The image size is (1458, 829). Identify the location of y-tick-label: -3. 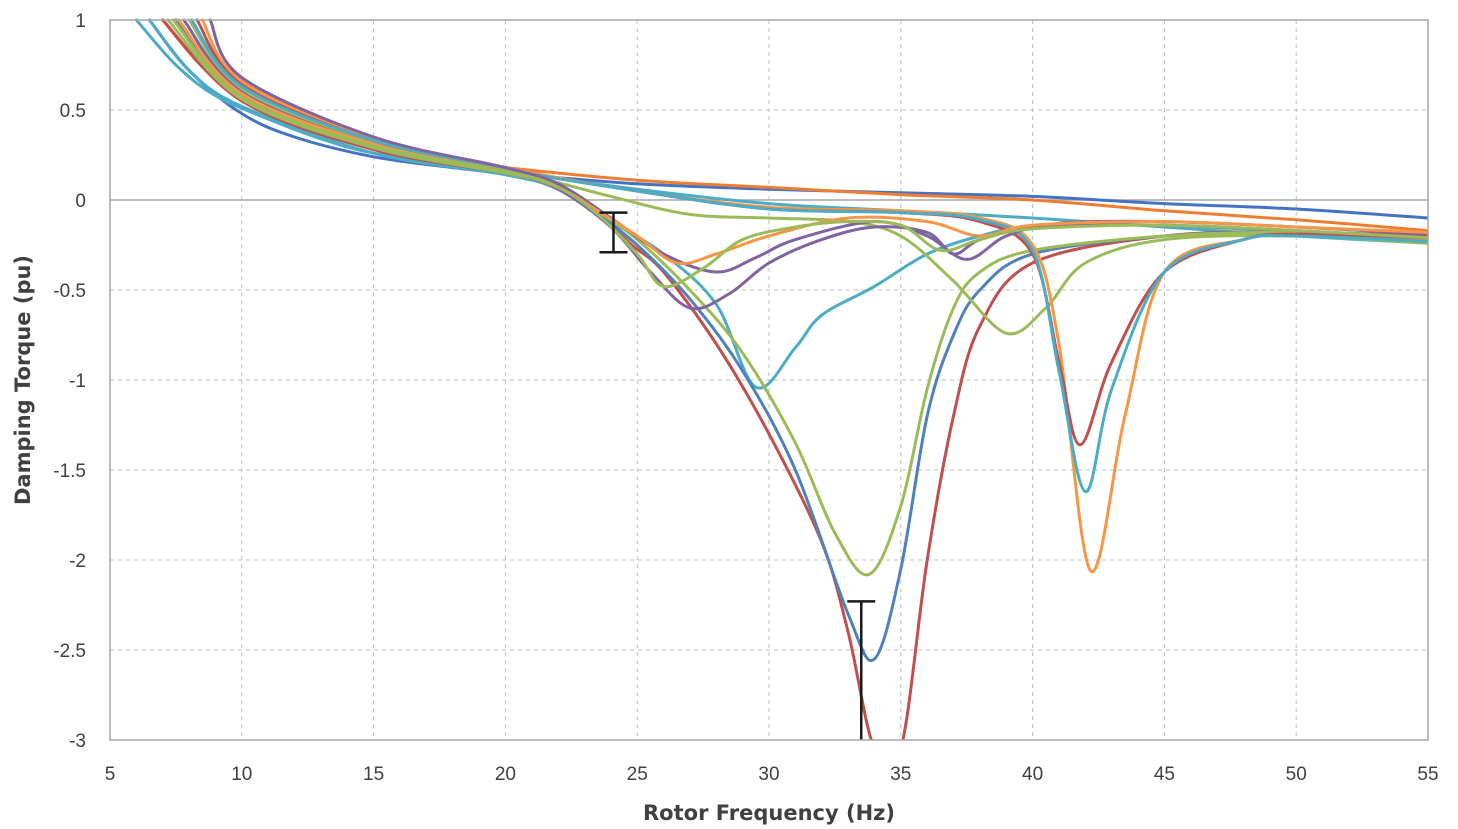
(77, 741).